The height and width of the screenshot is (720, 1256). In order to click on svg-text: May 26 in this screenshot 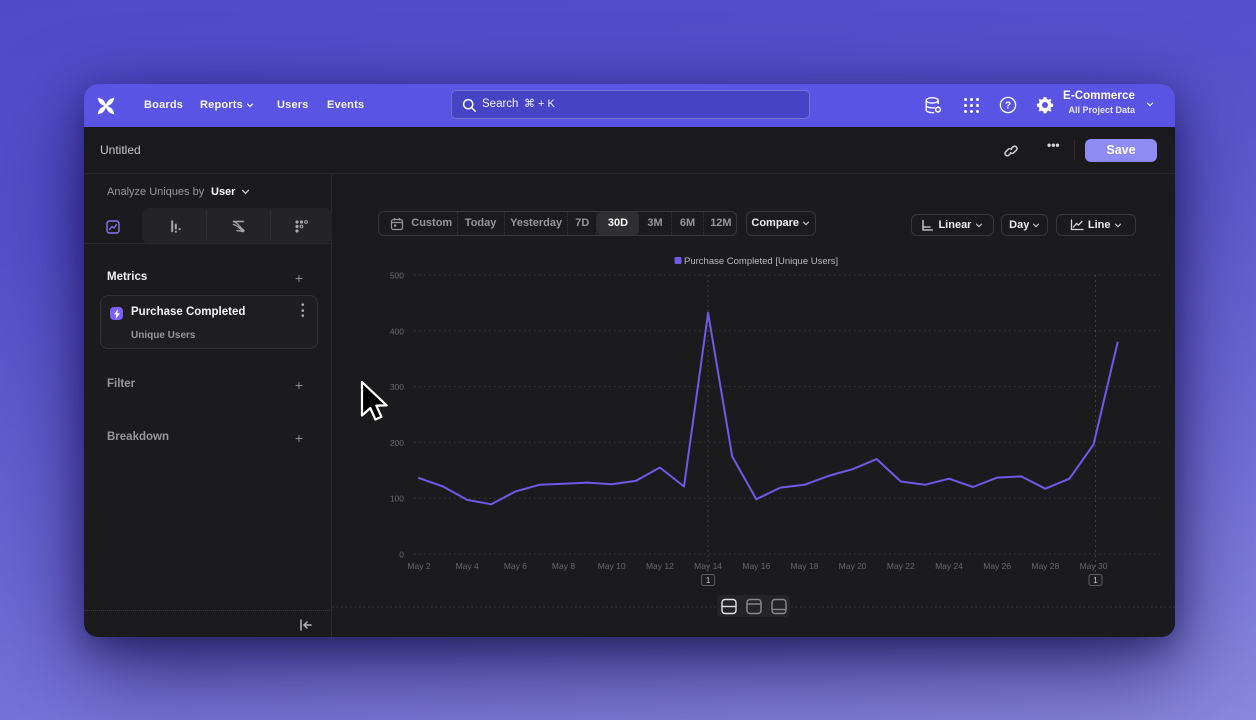, I will do `click(997, 566)`.